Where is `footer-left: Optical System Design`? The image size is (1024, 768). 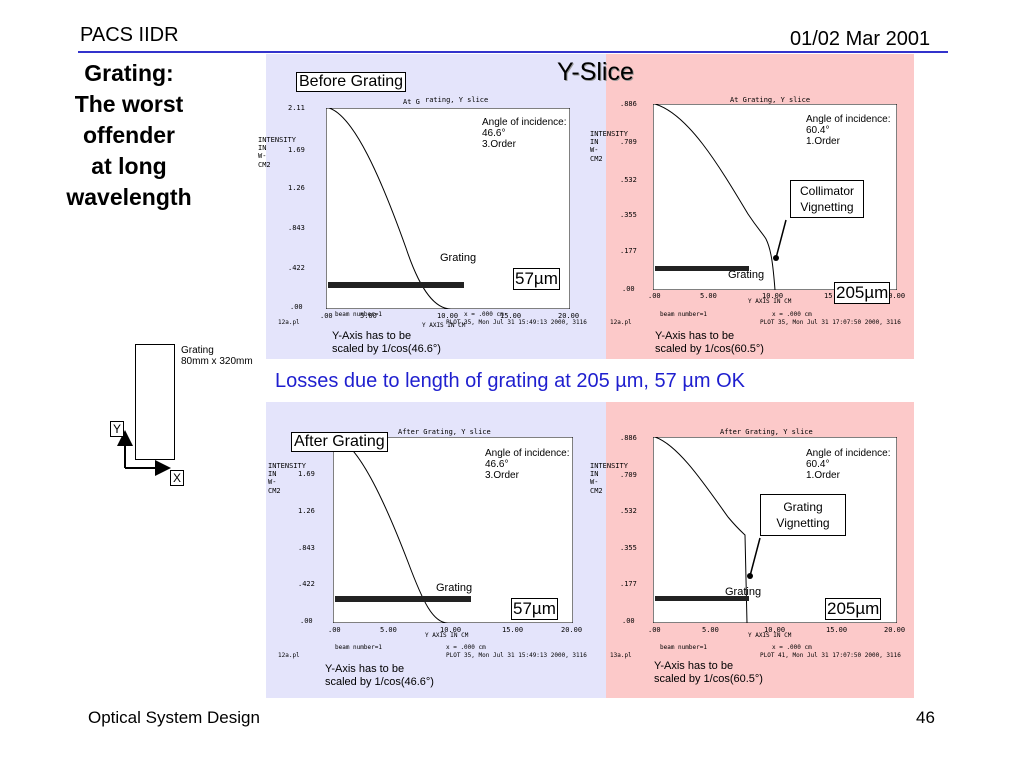 footer-left: Optical System Design is located at coordinates (174, 717).